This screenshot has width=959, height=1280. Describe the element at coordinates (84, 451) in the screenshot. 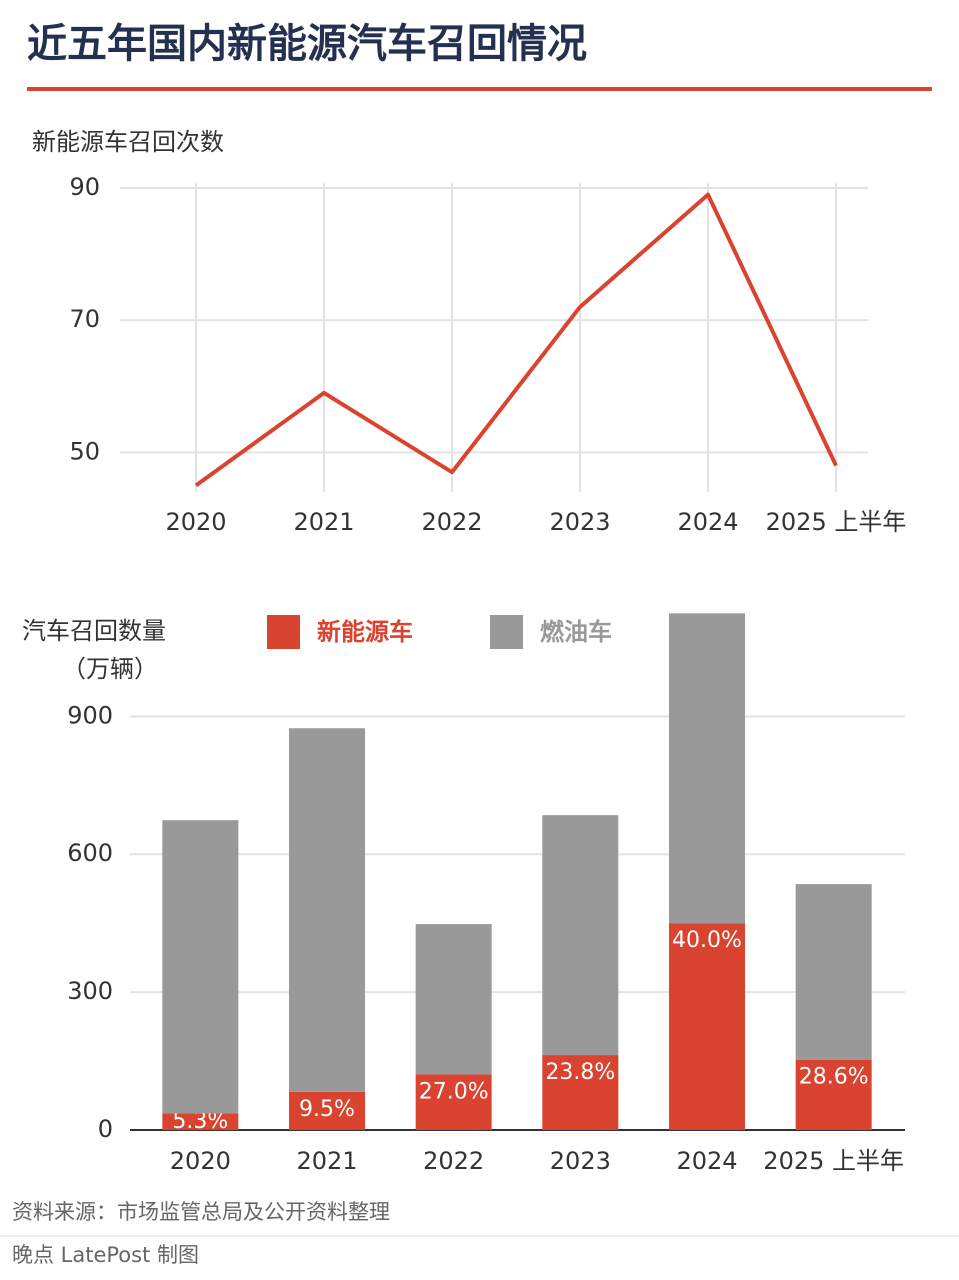

I see `y-tick-label: 50` at that location.